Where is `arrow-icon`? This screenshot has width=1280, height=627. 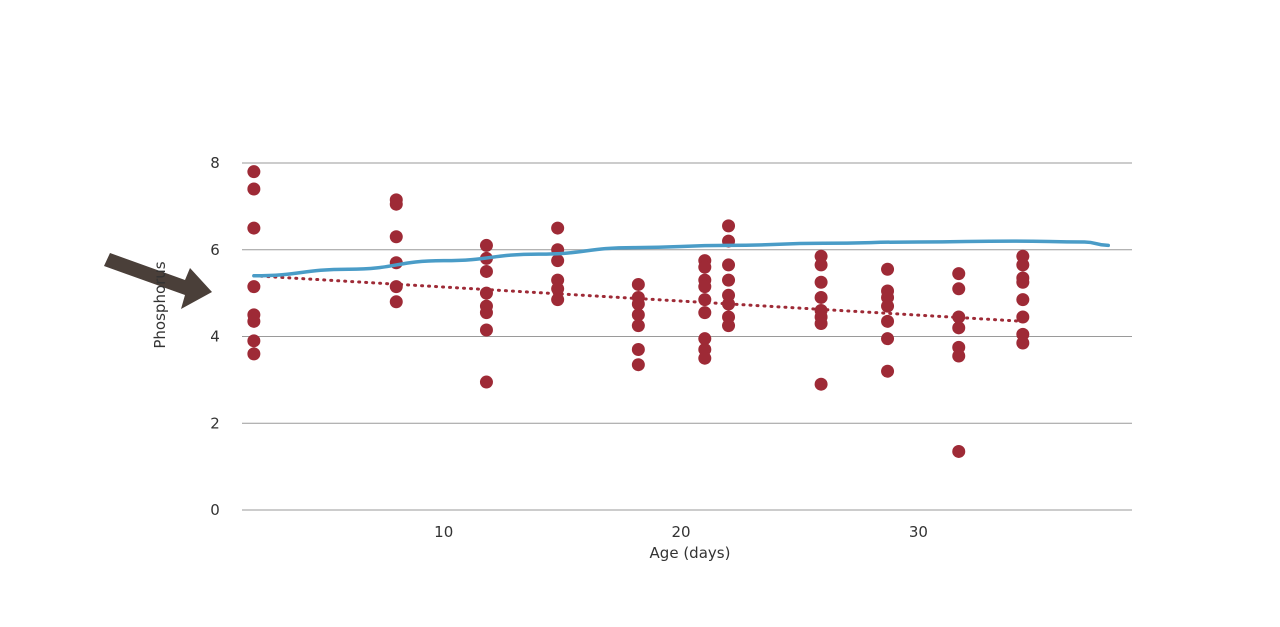
arrow-icon is located at coordinates (158, 281).